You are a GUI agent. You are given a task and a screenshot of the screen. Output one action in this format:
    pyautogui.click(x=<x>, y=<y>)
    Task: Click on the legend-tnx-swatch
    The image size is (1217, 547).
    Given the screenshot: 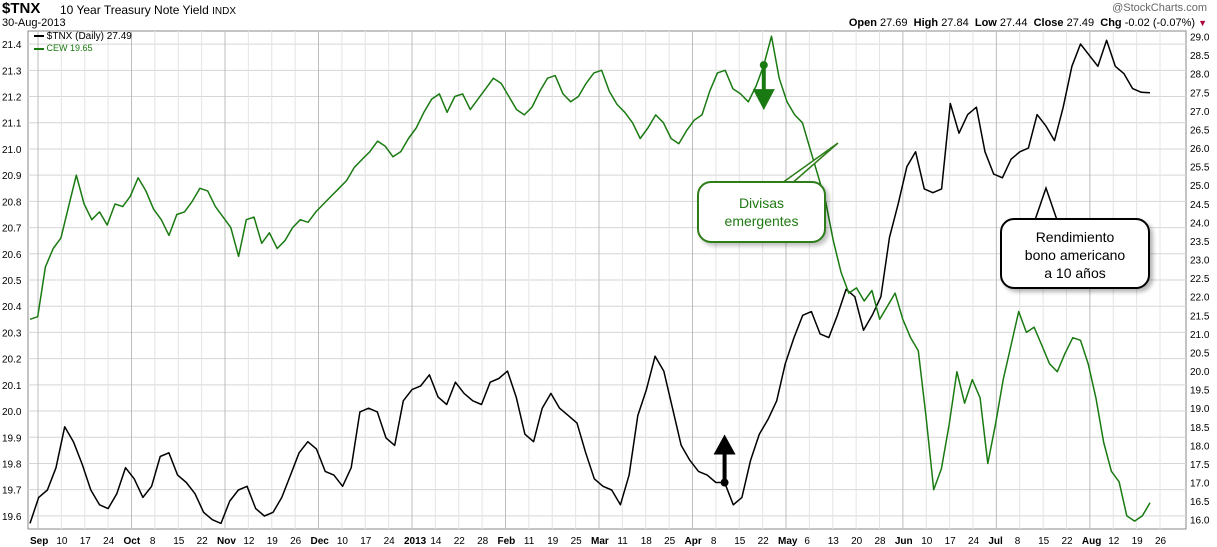 What is the action you would take?
    pyautogui.click(x=39, y=36)
    